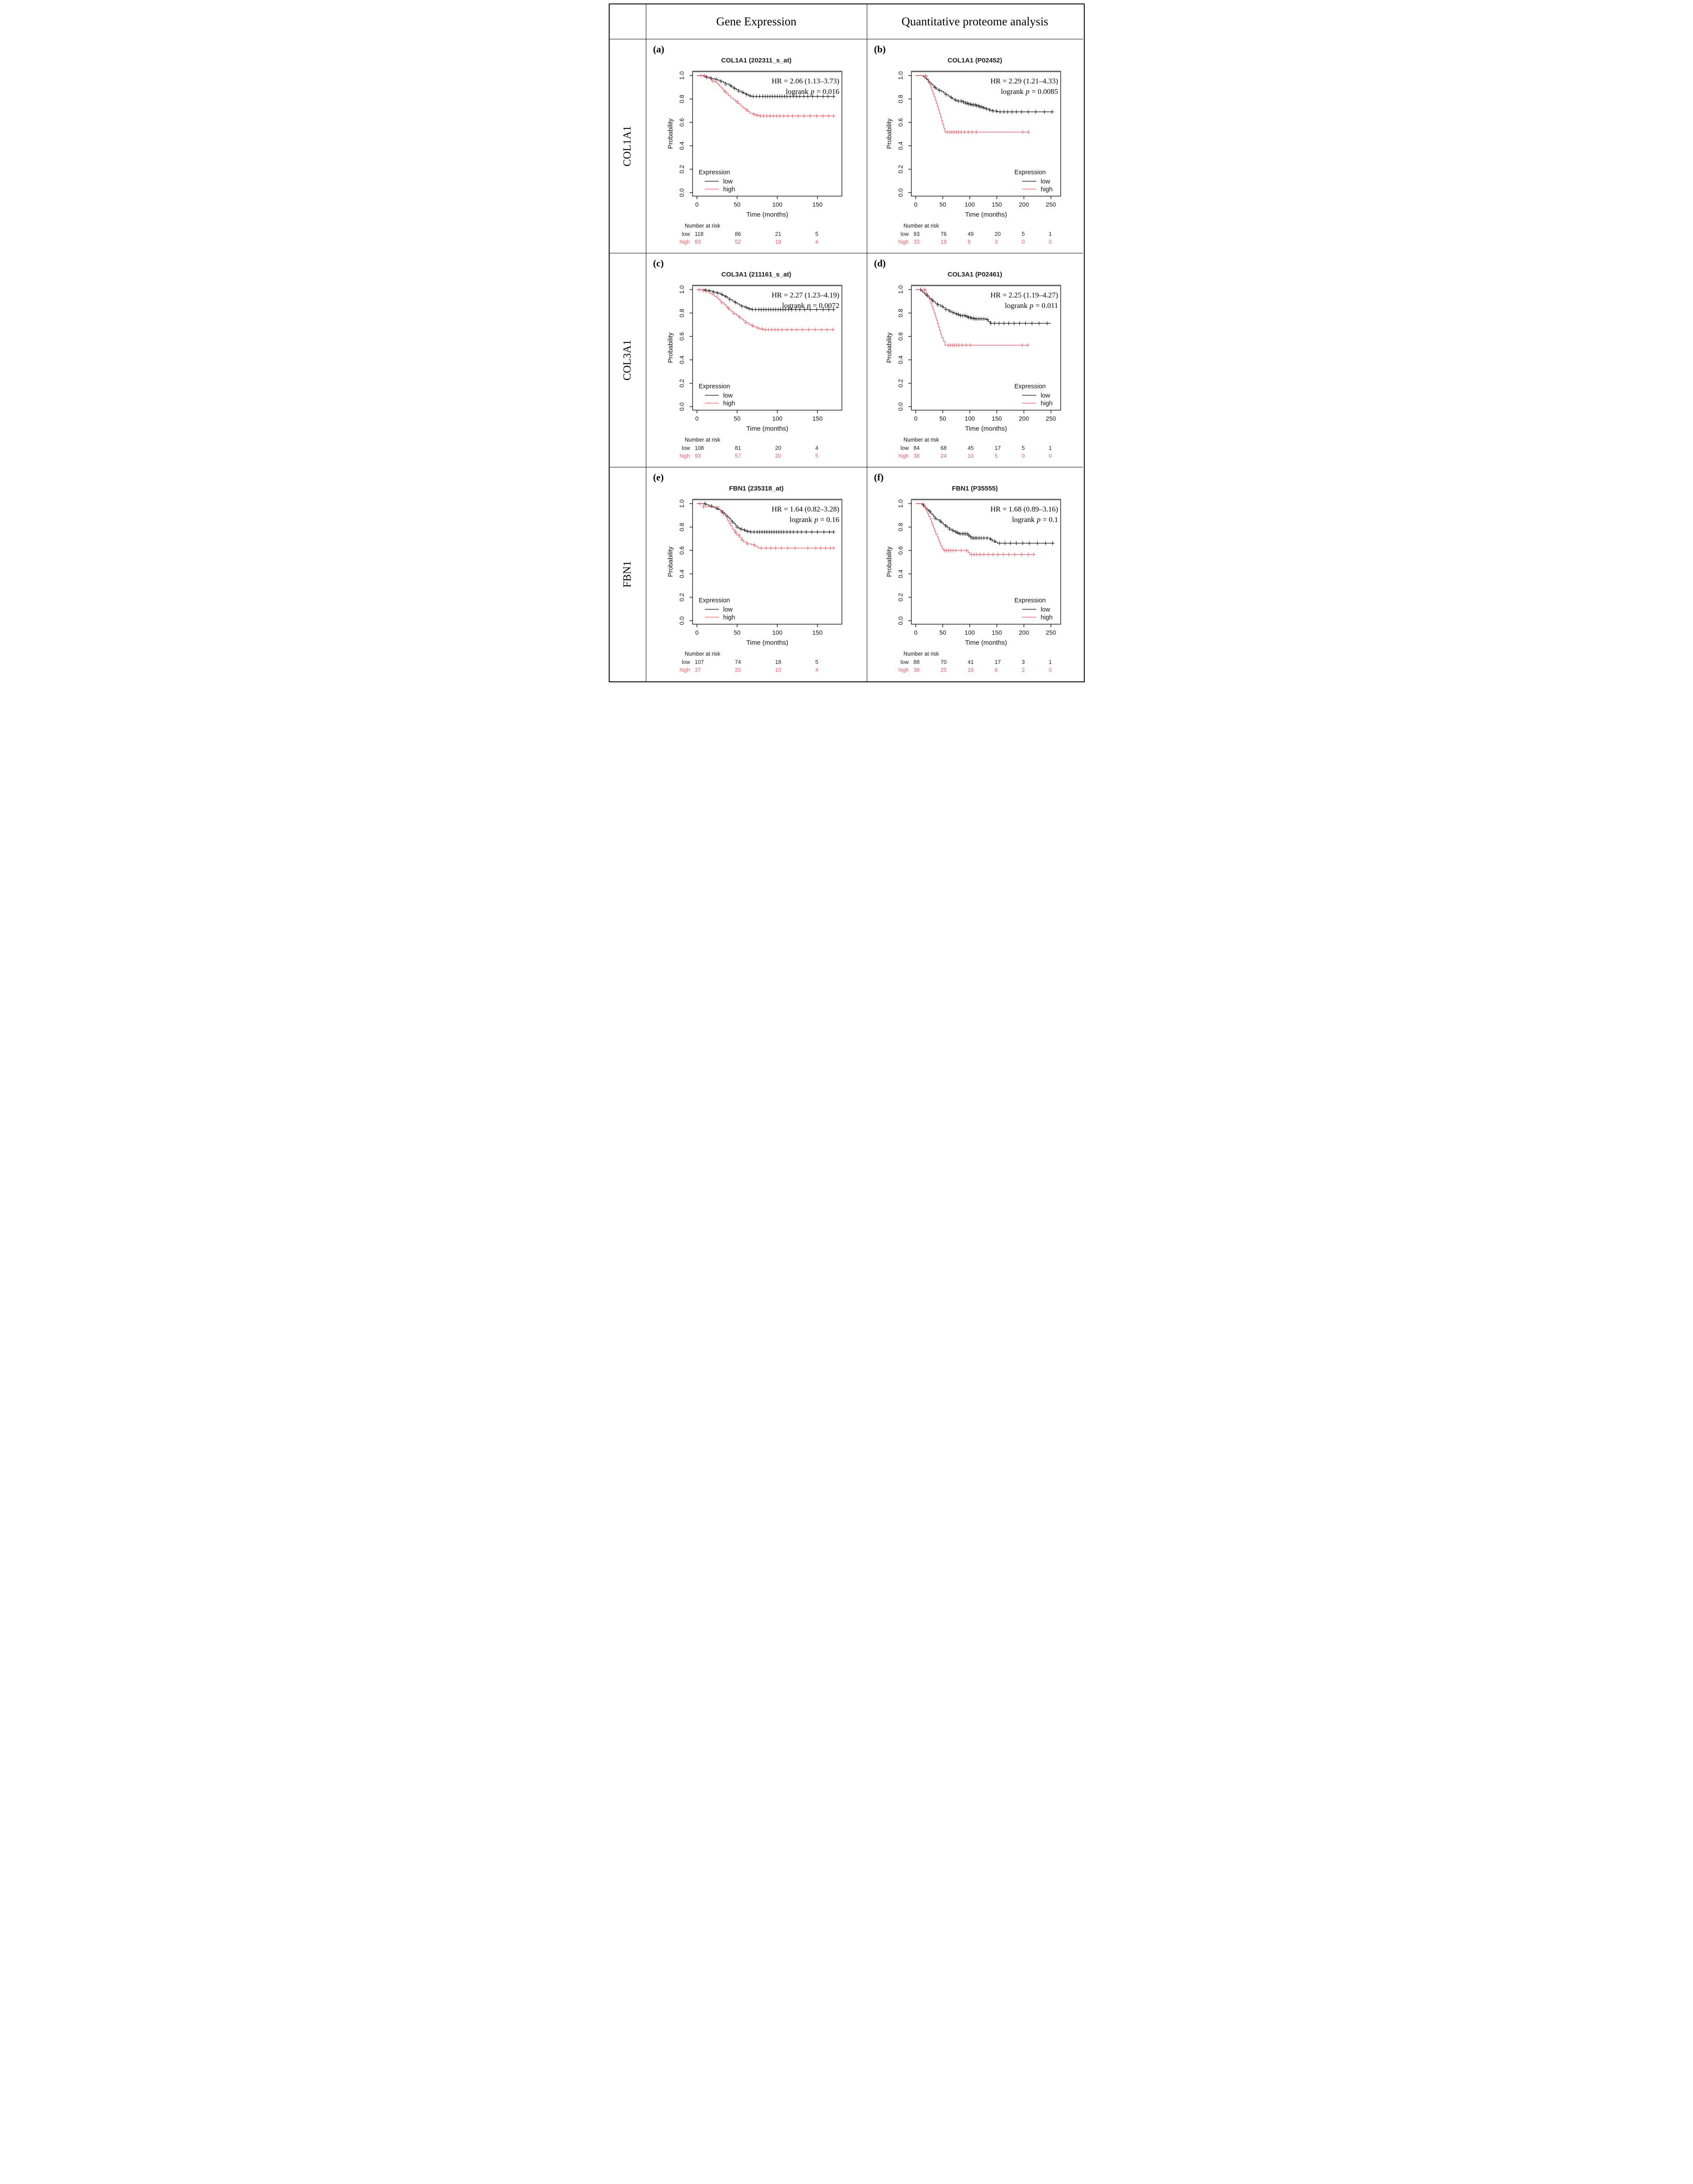 This screenshot has height=2184, width=1693. I want to click on risk-value: 41, so click(970, 662).